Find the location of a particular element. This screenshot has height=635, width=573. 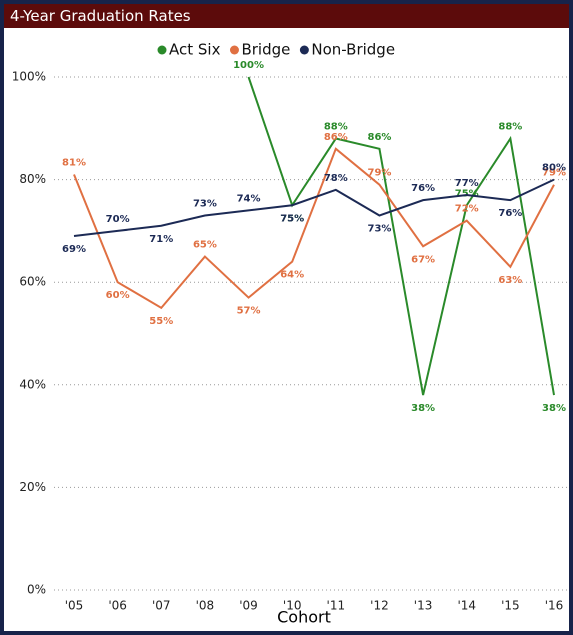

x-tick-label: '06 is located at coordinates (117, 606).